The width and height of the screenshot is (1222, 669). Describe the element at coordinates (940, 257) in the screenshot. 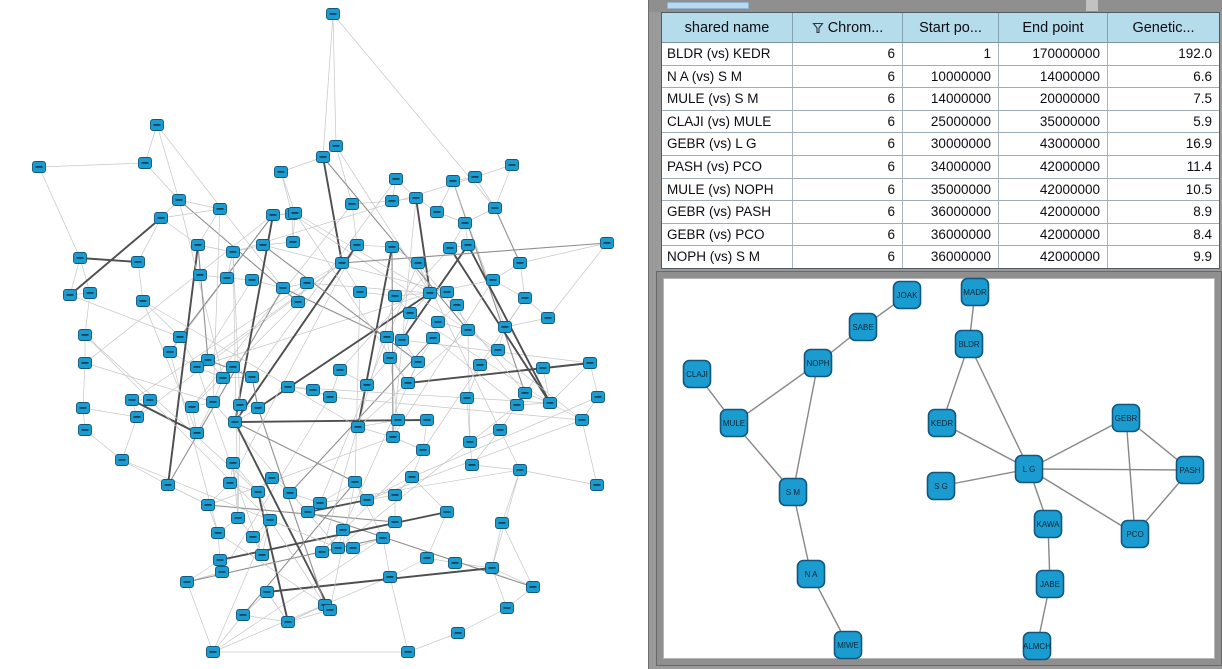

I see `table-row: NOPH (vs) S M 6 36000000 42000000 9.9` at that location.